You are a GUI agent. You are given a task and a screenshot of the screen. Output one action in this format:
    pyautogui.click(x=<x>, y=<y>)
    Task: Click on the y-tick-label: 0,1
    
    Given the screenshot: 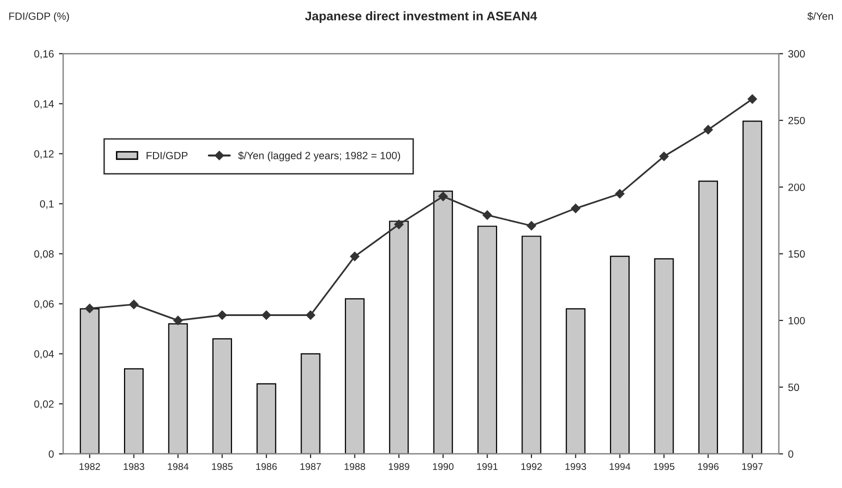 What is the action you would take?
    pyautogui.click(x=47, y=204)
    